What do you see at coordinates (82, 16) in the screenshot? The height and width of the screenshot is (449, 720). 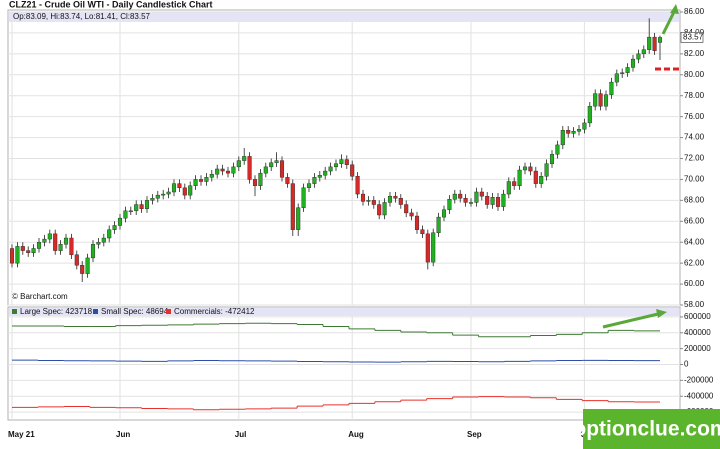 I see `ohlc-legend: Op:83.09, Hi:83.74, Lo:81.41, Cl:83.57` at bounding box center [82, 16].